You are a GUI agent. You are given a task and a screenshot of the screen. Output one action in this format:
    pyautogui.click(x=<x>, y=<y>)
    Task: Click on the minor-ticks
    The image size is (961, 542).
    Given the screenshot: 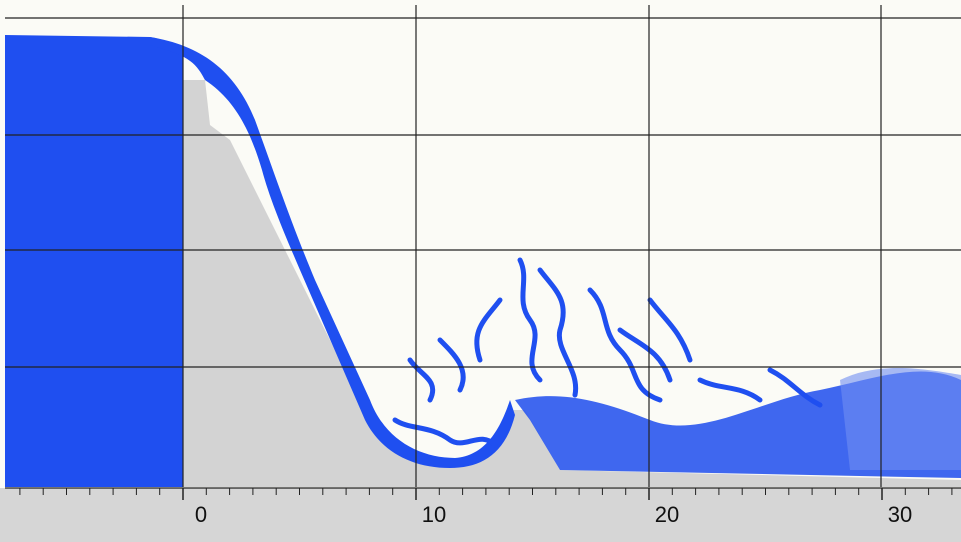 What is the action you would take?
    pyautogui.click(x=486, y=491)
    